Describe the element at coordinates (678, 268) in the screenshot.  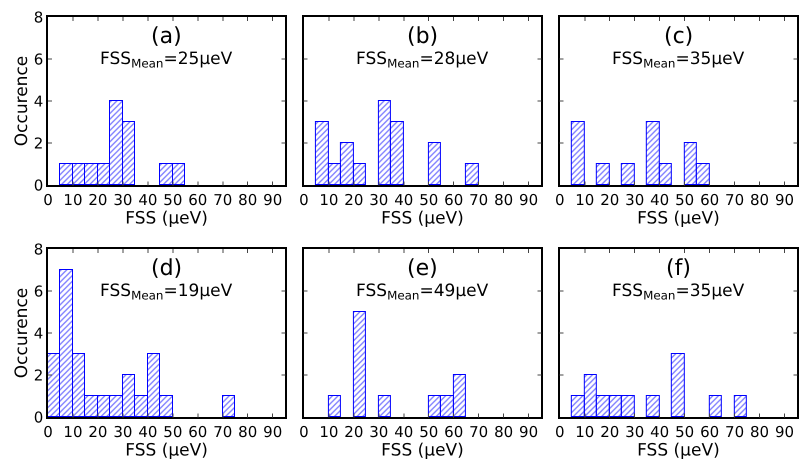
I see `annotation: (f)` at that location.